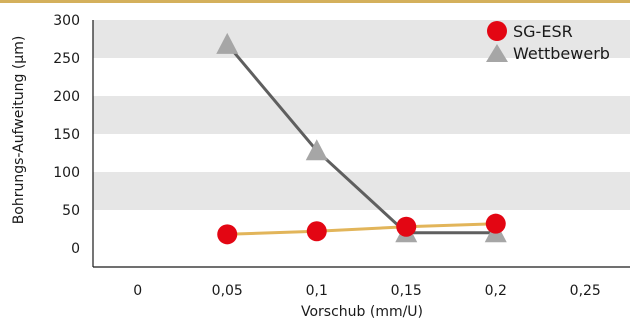  Describe the element at coordinates (548, 42) in the screenshot. I see `legend: SG-ESR Wettbewerb` at that location.